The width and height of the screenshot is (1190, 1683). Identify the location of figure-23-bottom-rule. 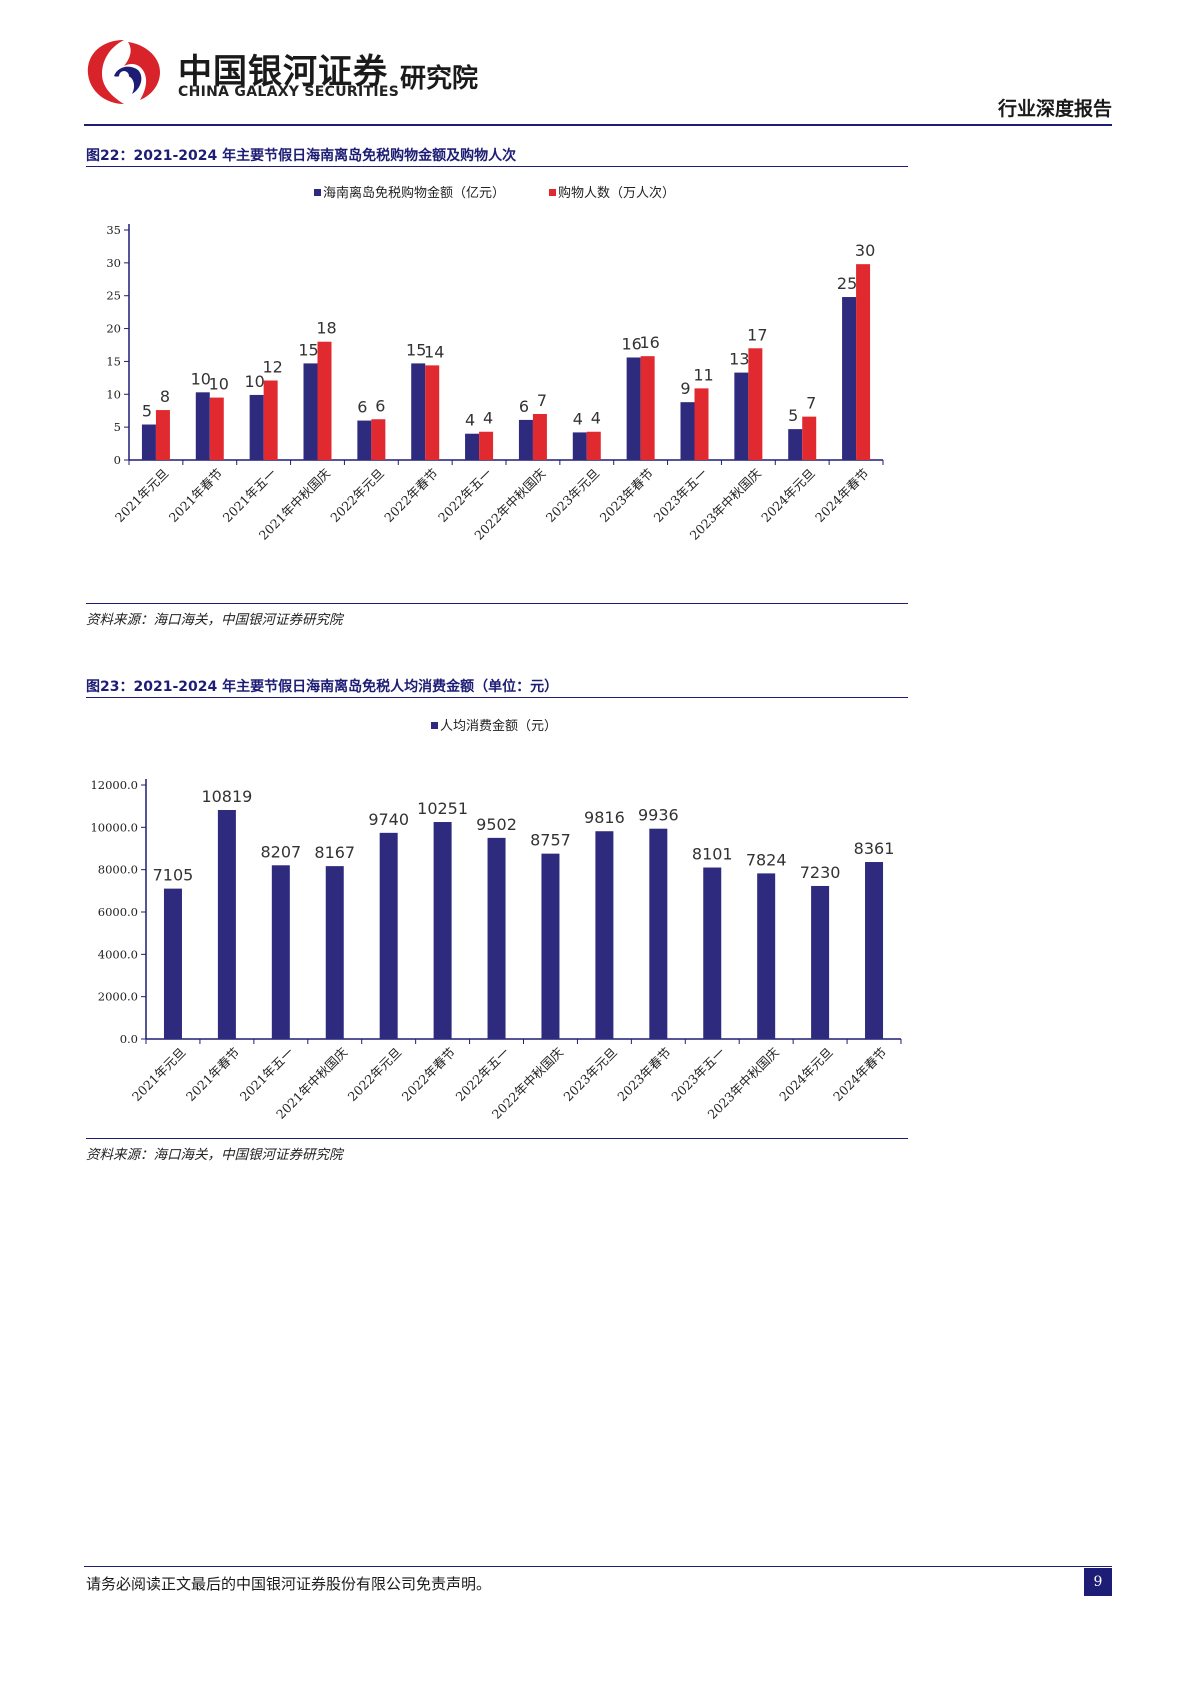
(497, 1138).